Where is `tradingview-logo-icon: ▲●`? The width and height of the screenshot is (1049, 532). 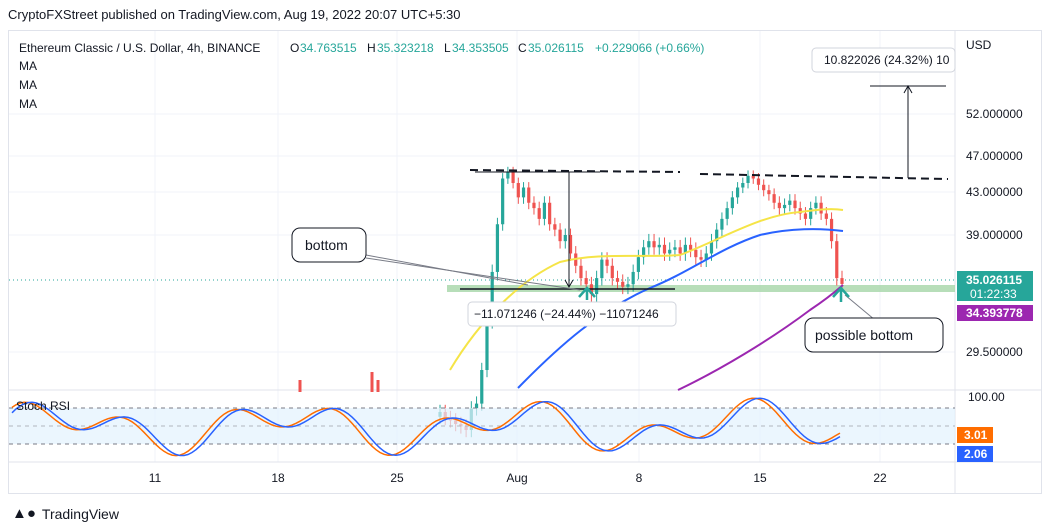
tradingview-logo-icon: ▲● is located at coordinates (24, 513).